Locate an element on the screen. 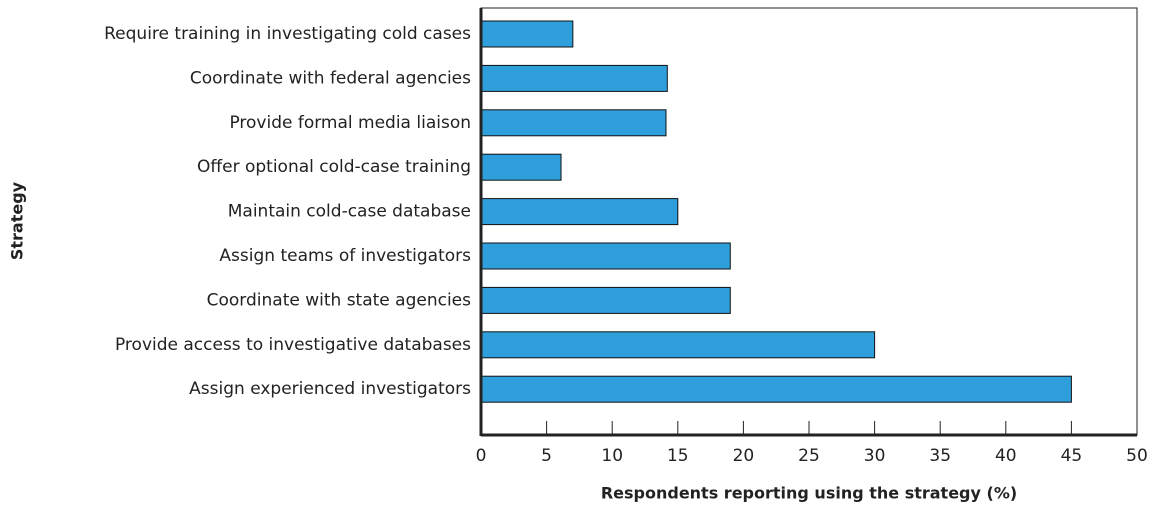  y-tick-label: Assign teams of investigators is located at coordinates (345, 256).